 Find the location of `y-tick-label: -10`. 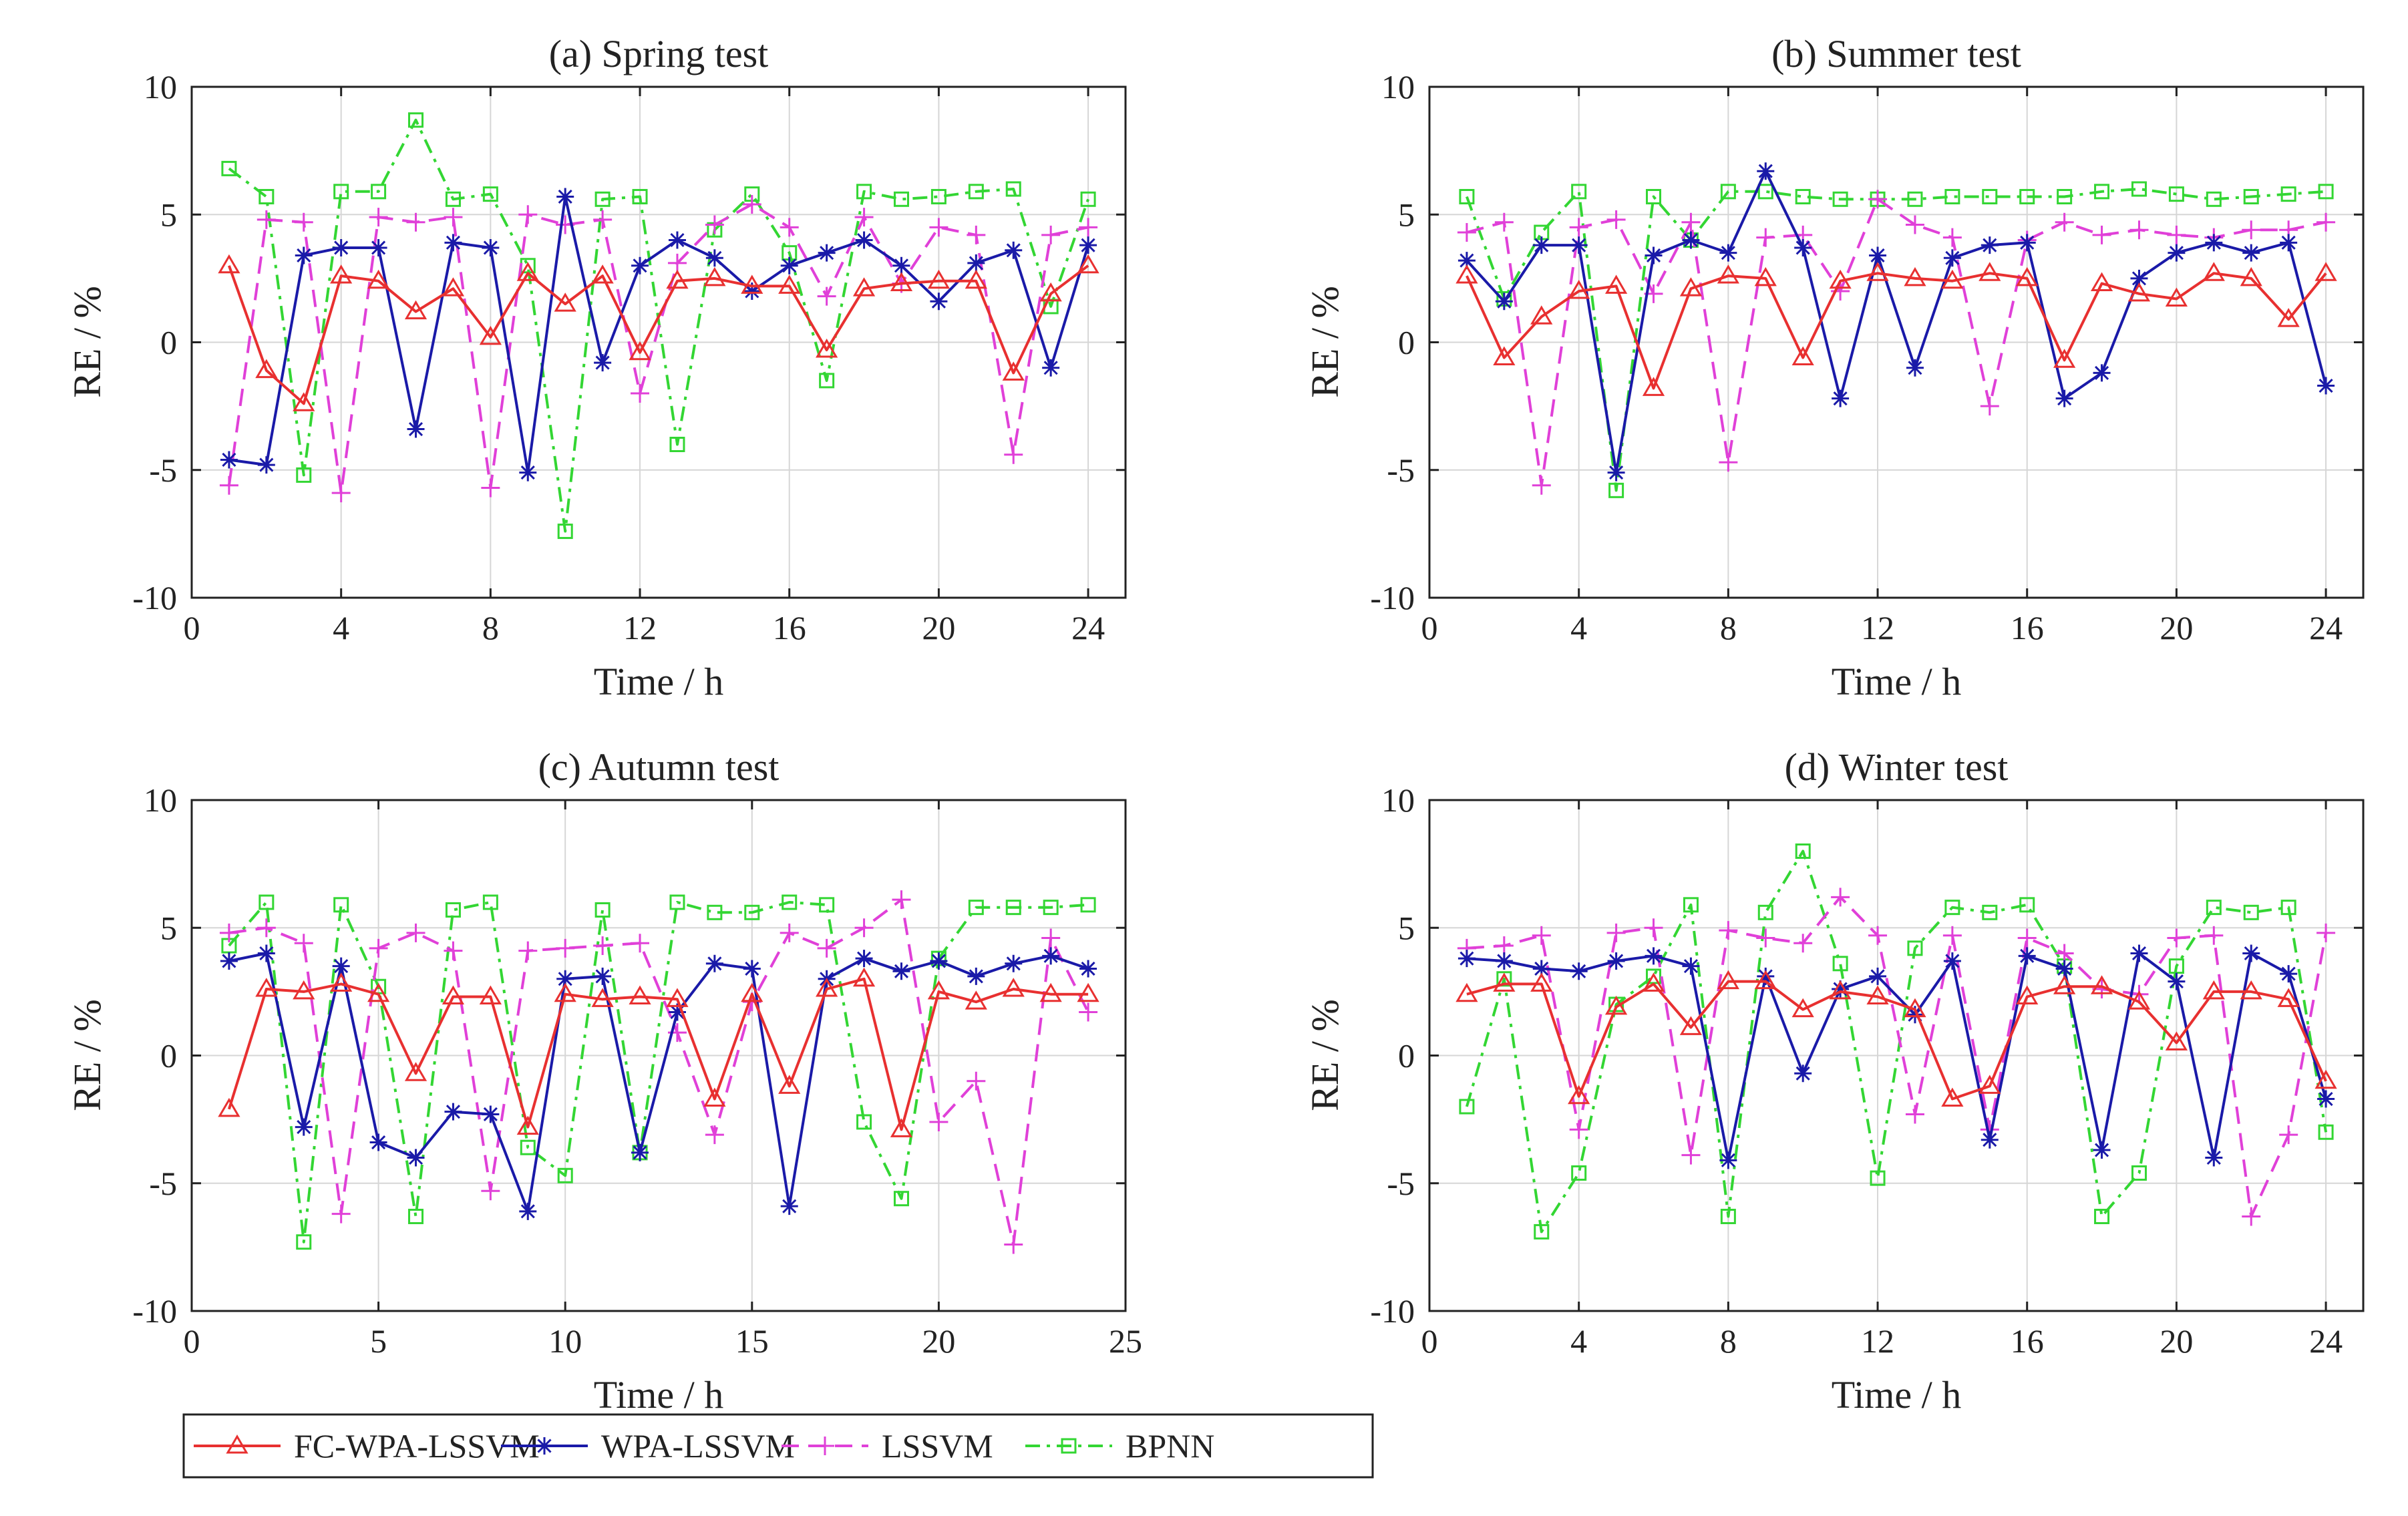

y-tick-label: -10 is located at coordinates (1392, 1311).